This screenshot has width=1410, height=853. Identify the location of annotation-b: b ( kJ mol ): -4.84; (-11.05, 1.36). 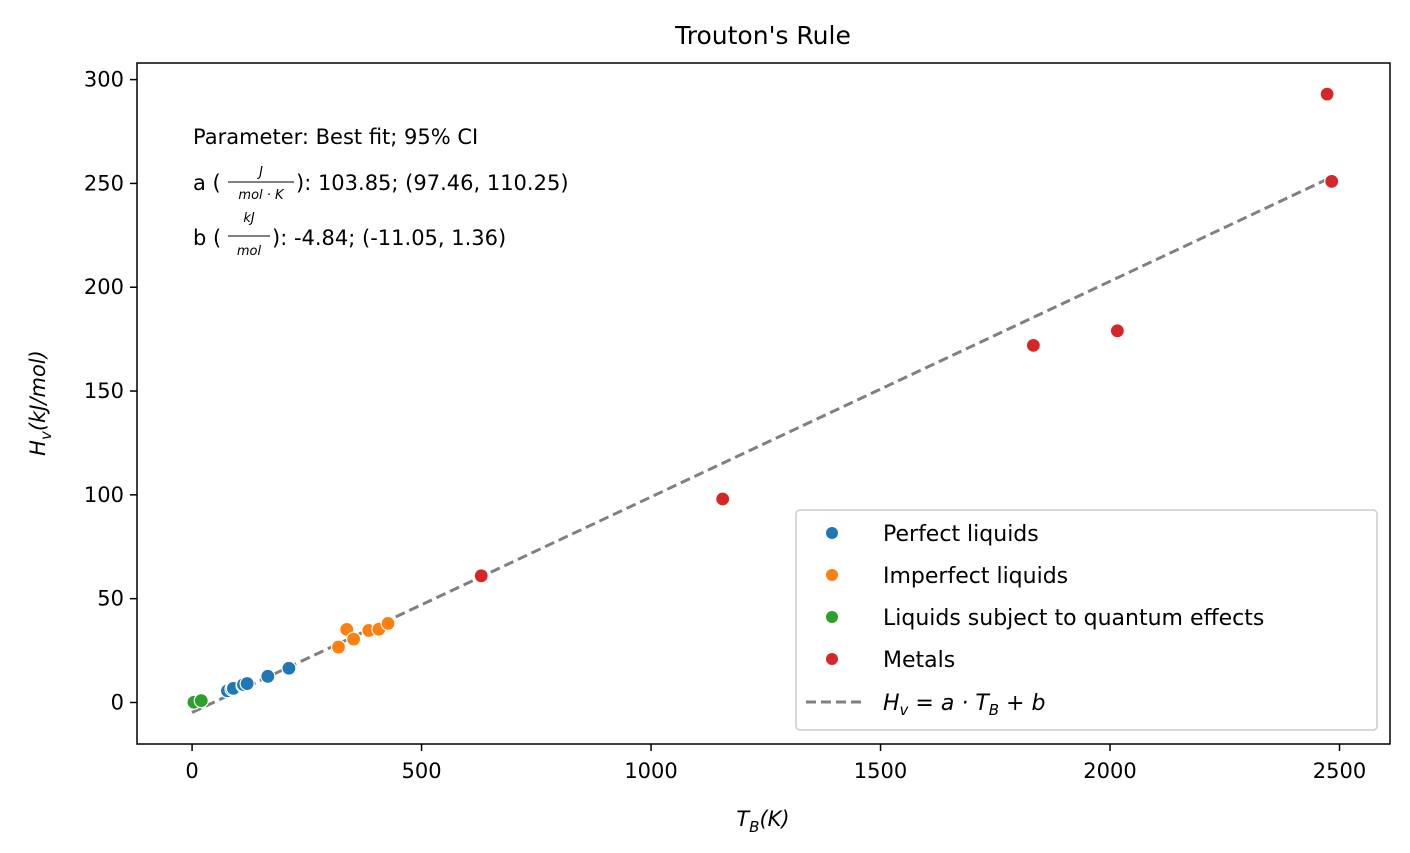
(349, 235).